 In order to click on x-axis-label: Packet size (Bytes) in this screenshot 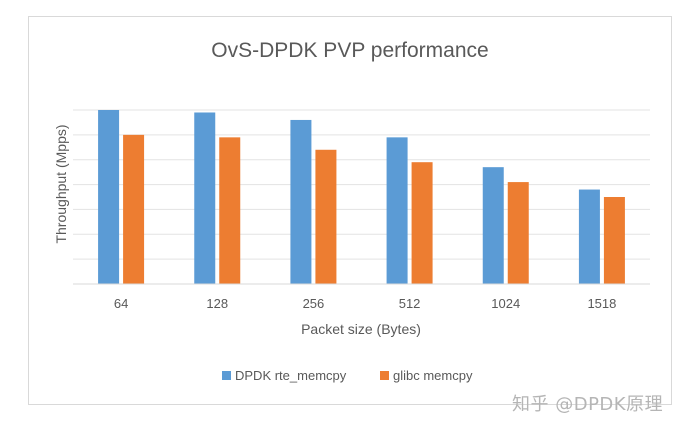, I will do `click(361, 329)`.